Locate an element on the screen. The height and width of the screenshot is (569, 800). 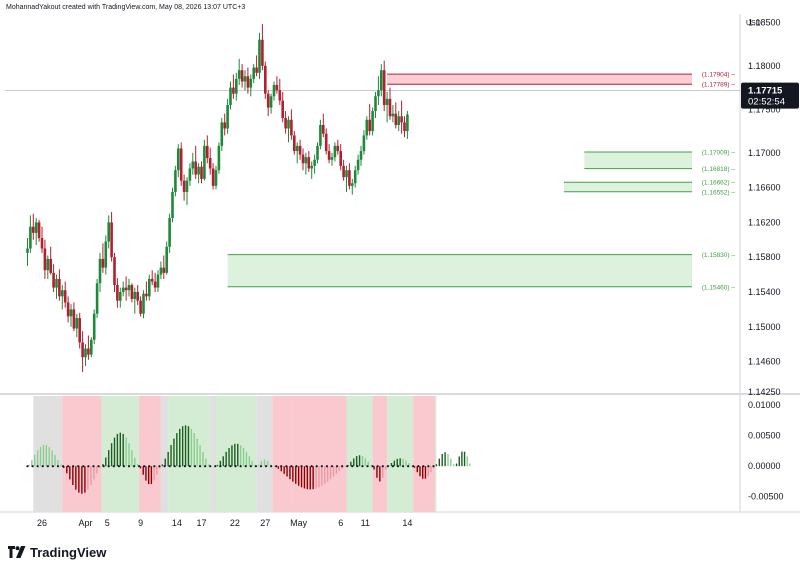
date-tick-label: 6 is located at coordinates (340, 523).